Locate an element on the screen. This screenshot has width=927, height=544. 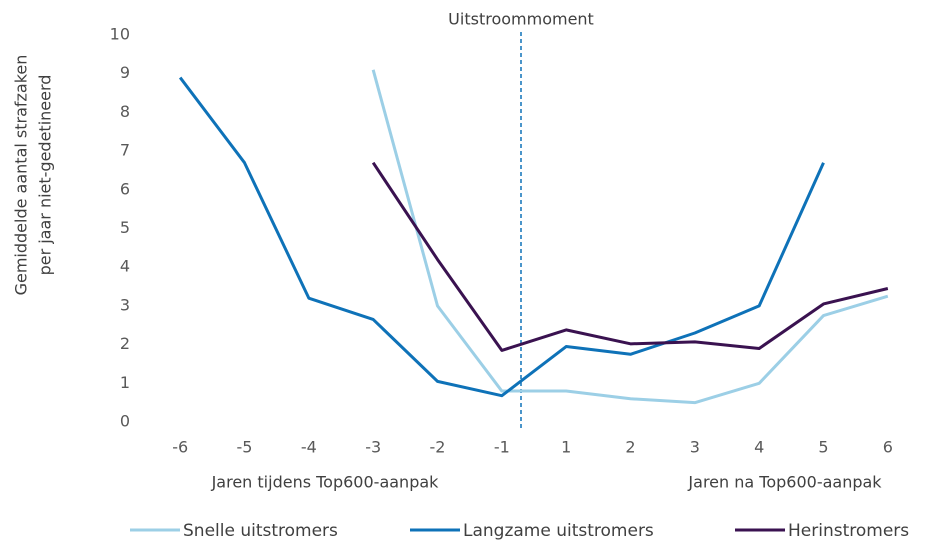
annotation: Uitstroommoment is located at coordinates (521, 19).